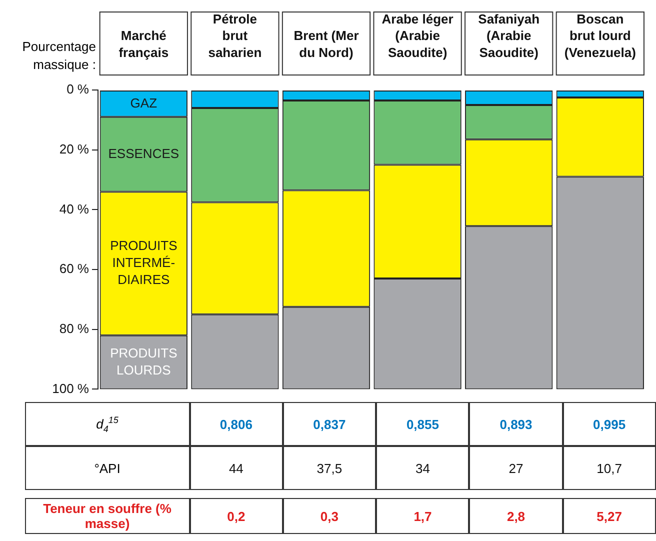 The height and width of the screenshot is (541, 656). Describe the element at coordinates (329, 468) in the screenshot. I see `text: 37,5` at that location.